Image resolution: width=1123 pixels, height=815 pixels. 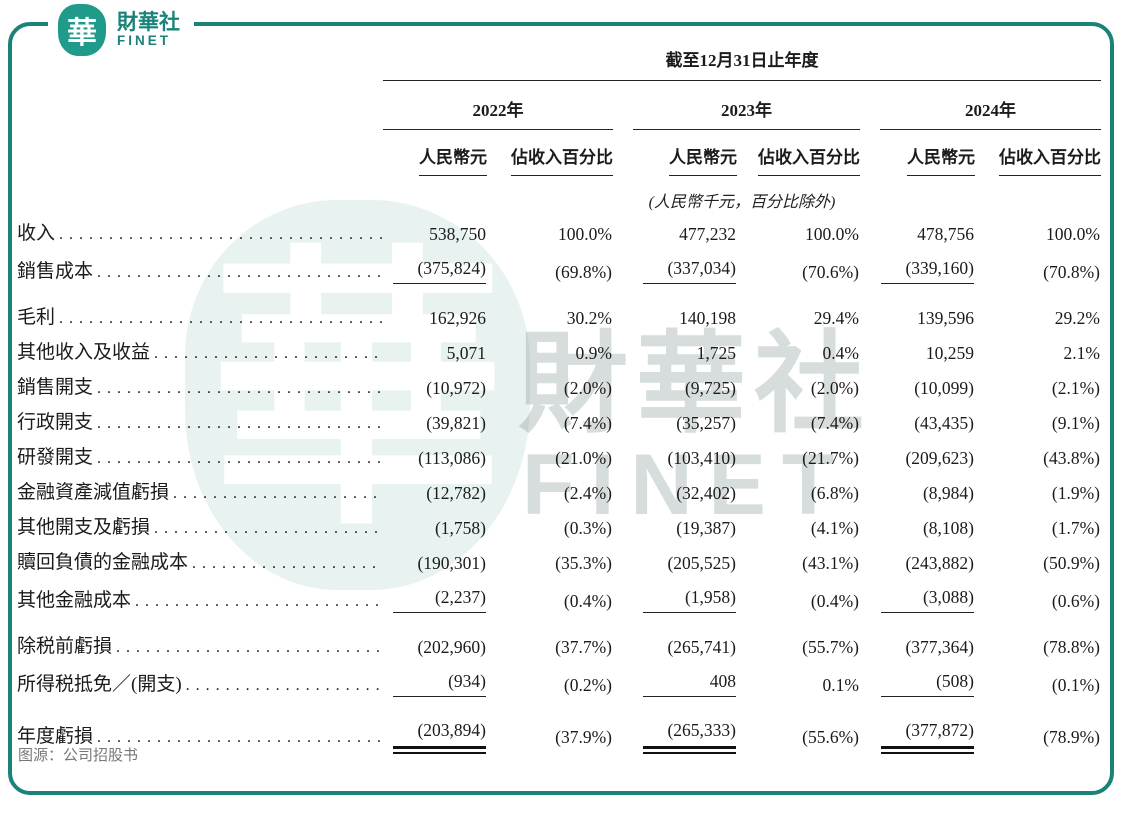 I want to click on percent-cell: (6.8%), so click(x=834, y=493).